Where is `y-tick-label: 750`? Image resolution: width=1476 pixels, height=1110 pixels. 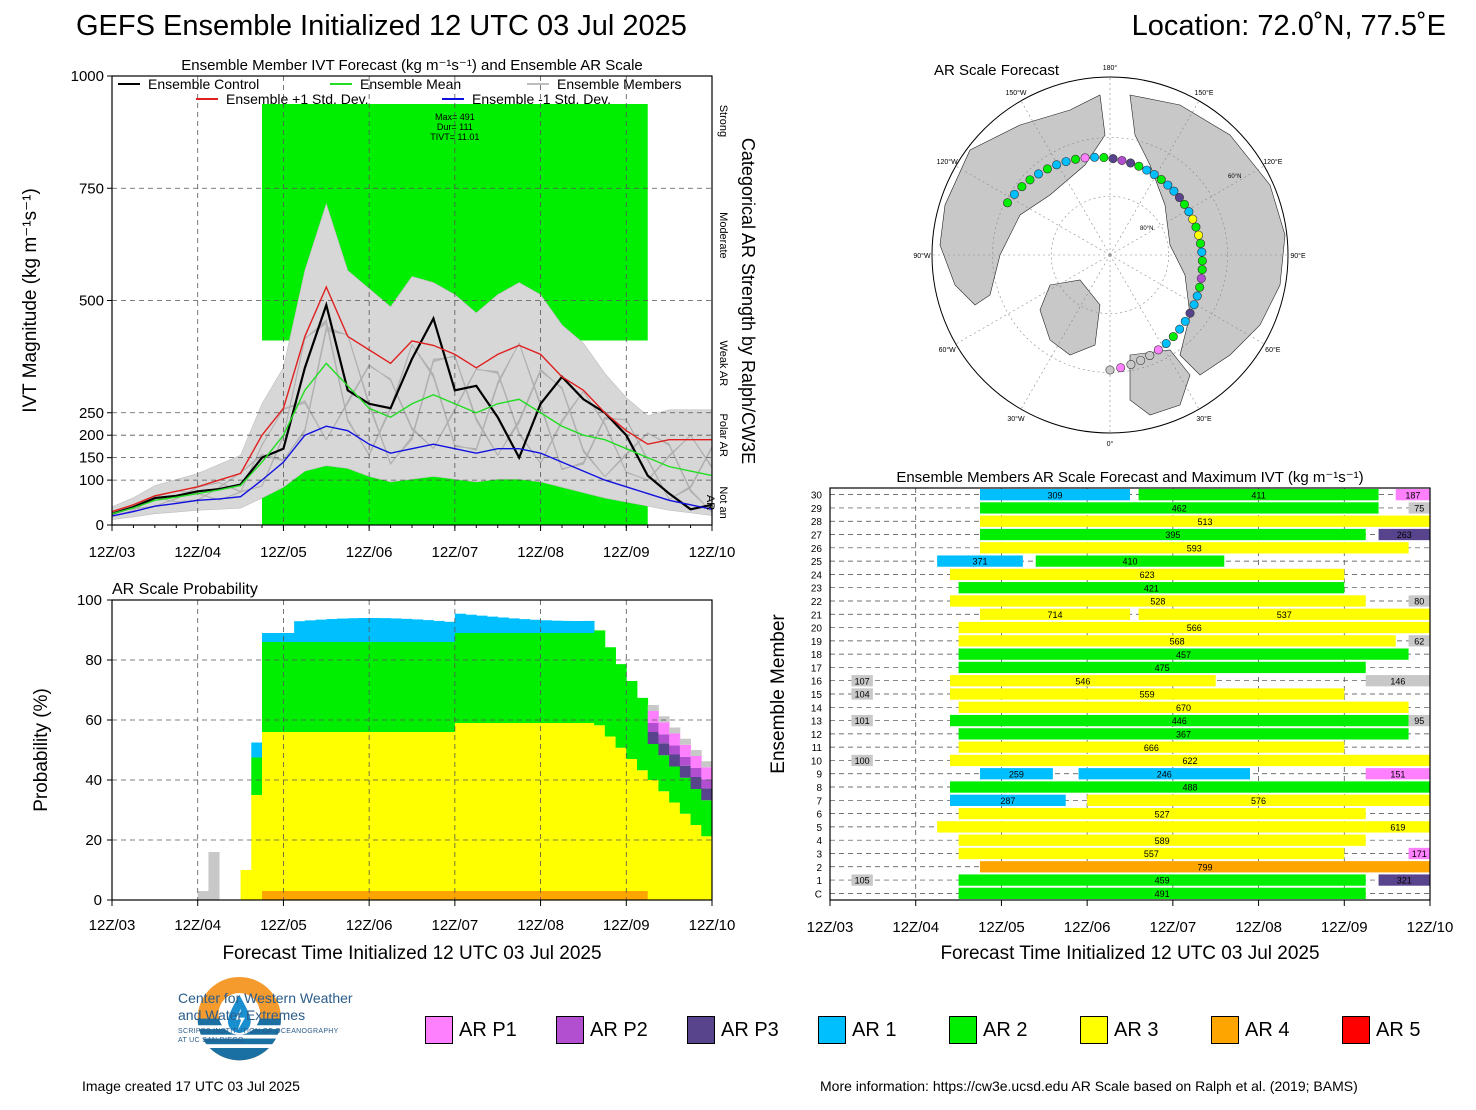
y-tick-label: 750 is located at coordinates (91, 188).